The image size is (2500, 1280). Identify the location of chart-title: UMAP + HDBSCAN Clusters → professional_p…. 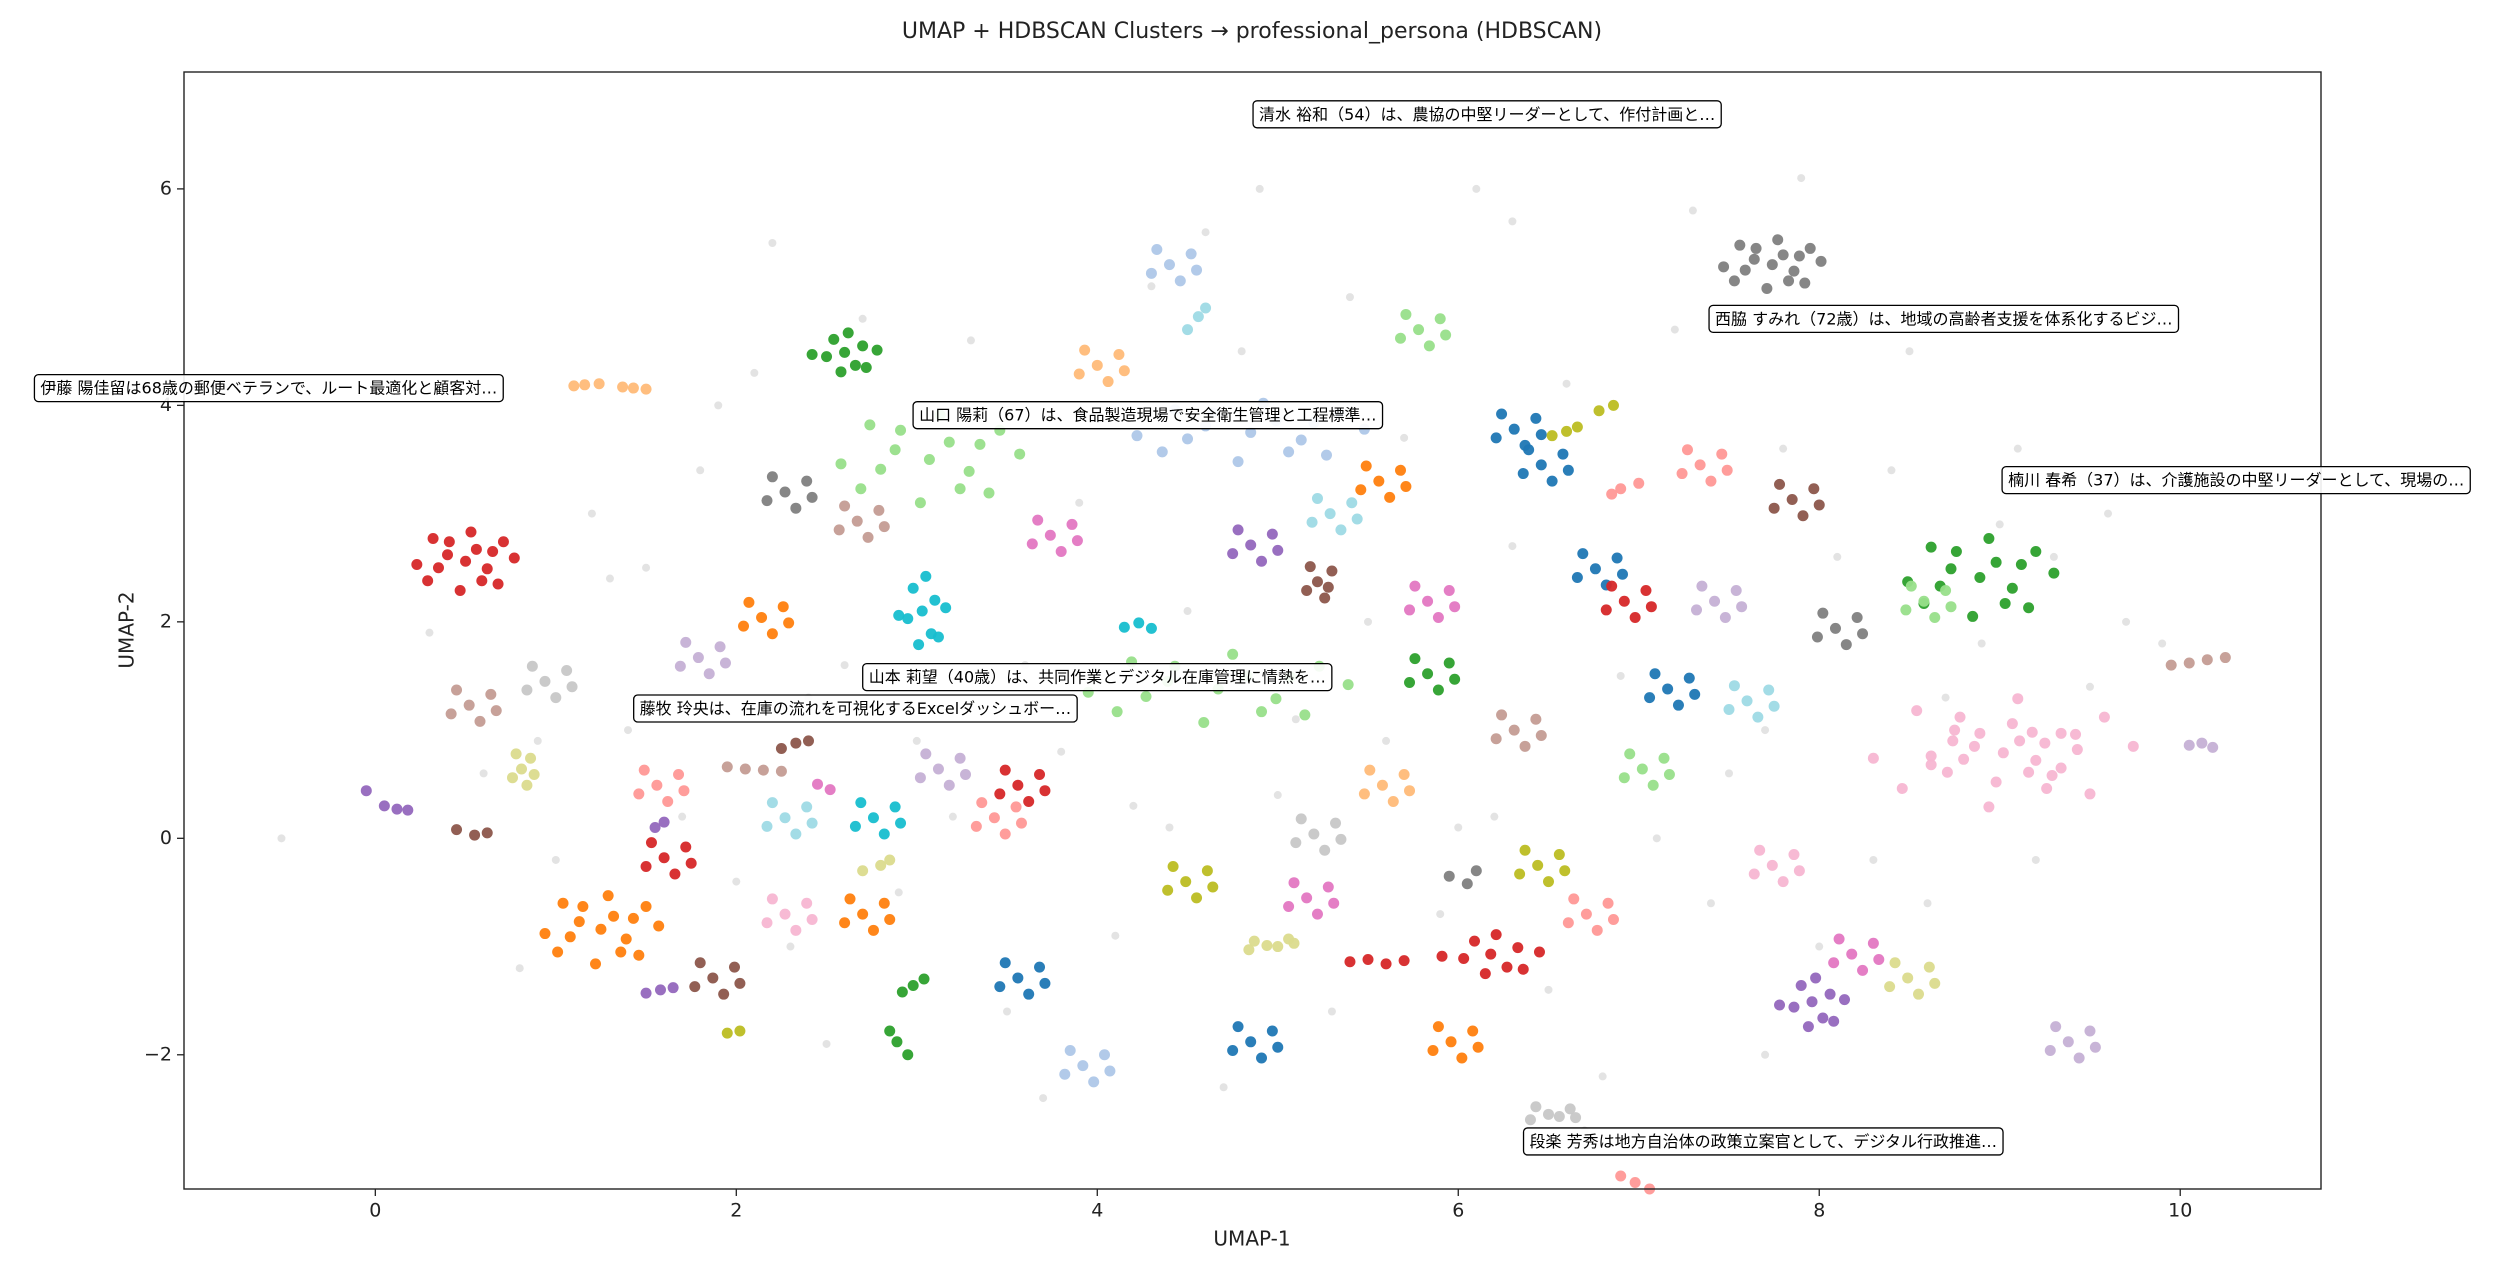
(1252, 31).